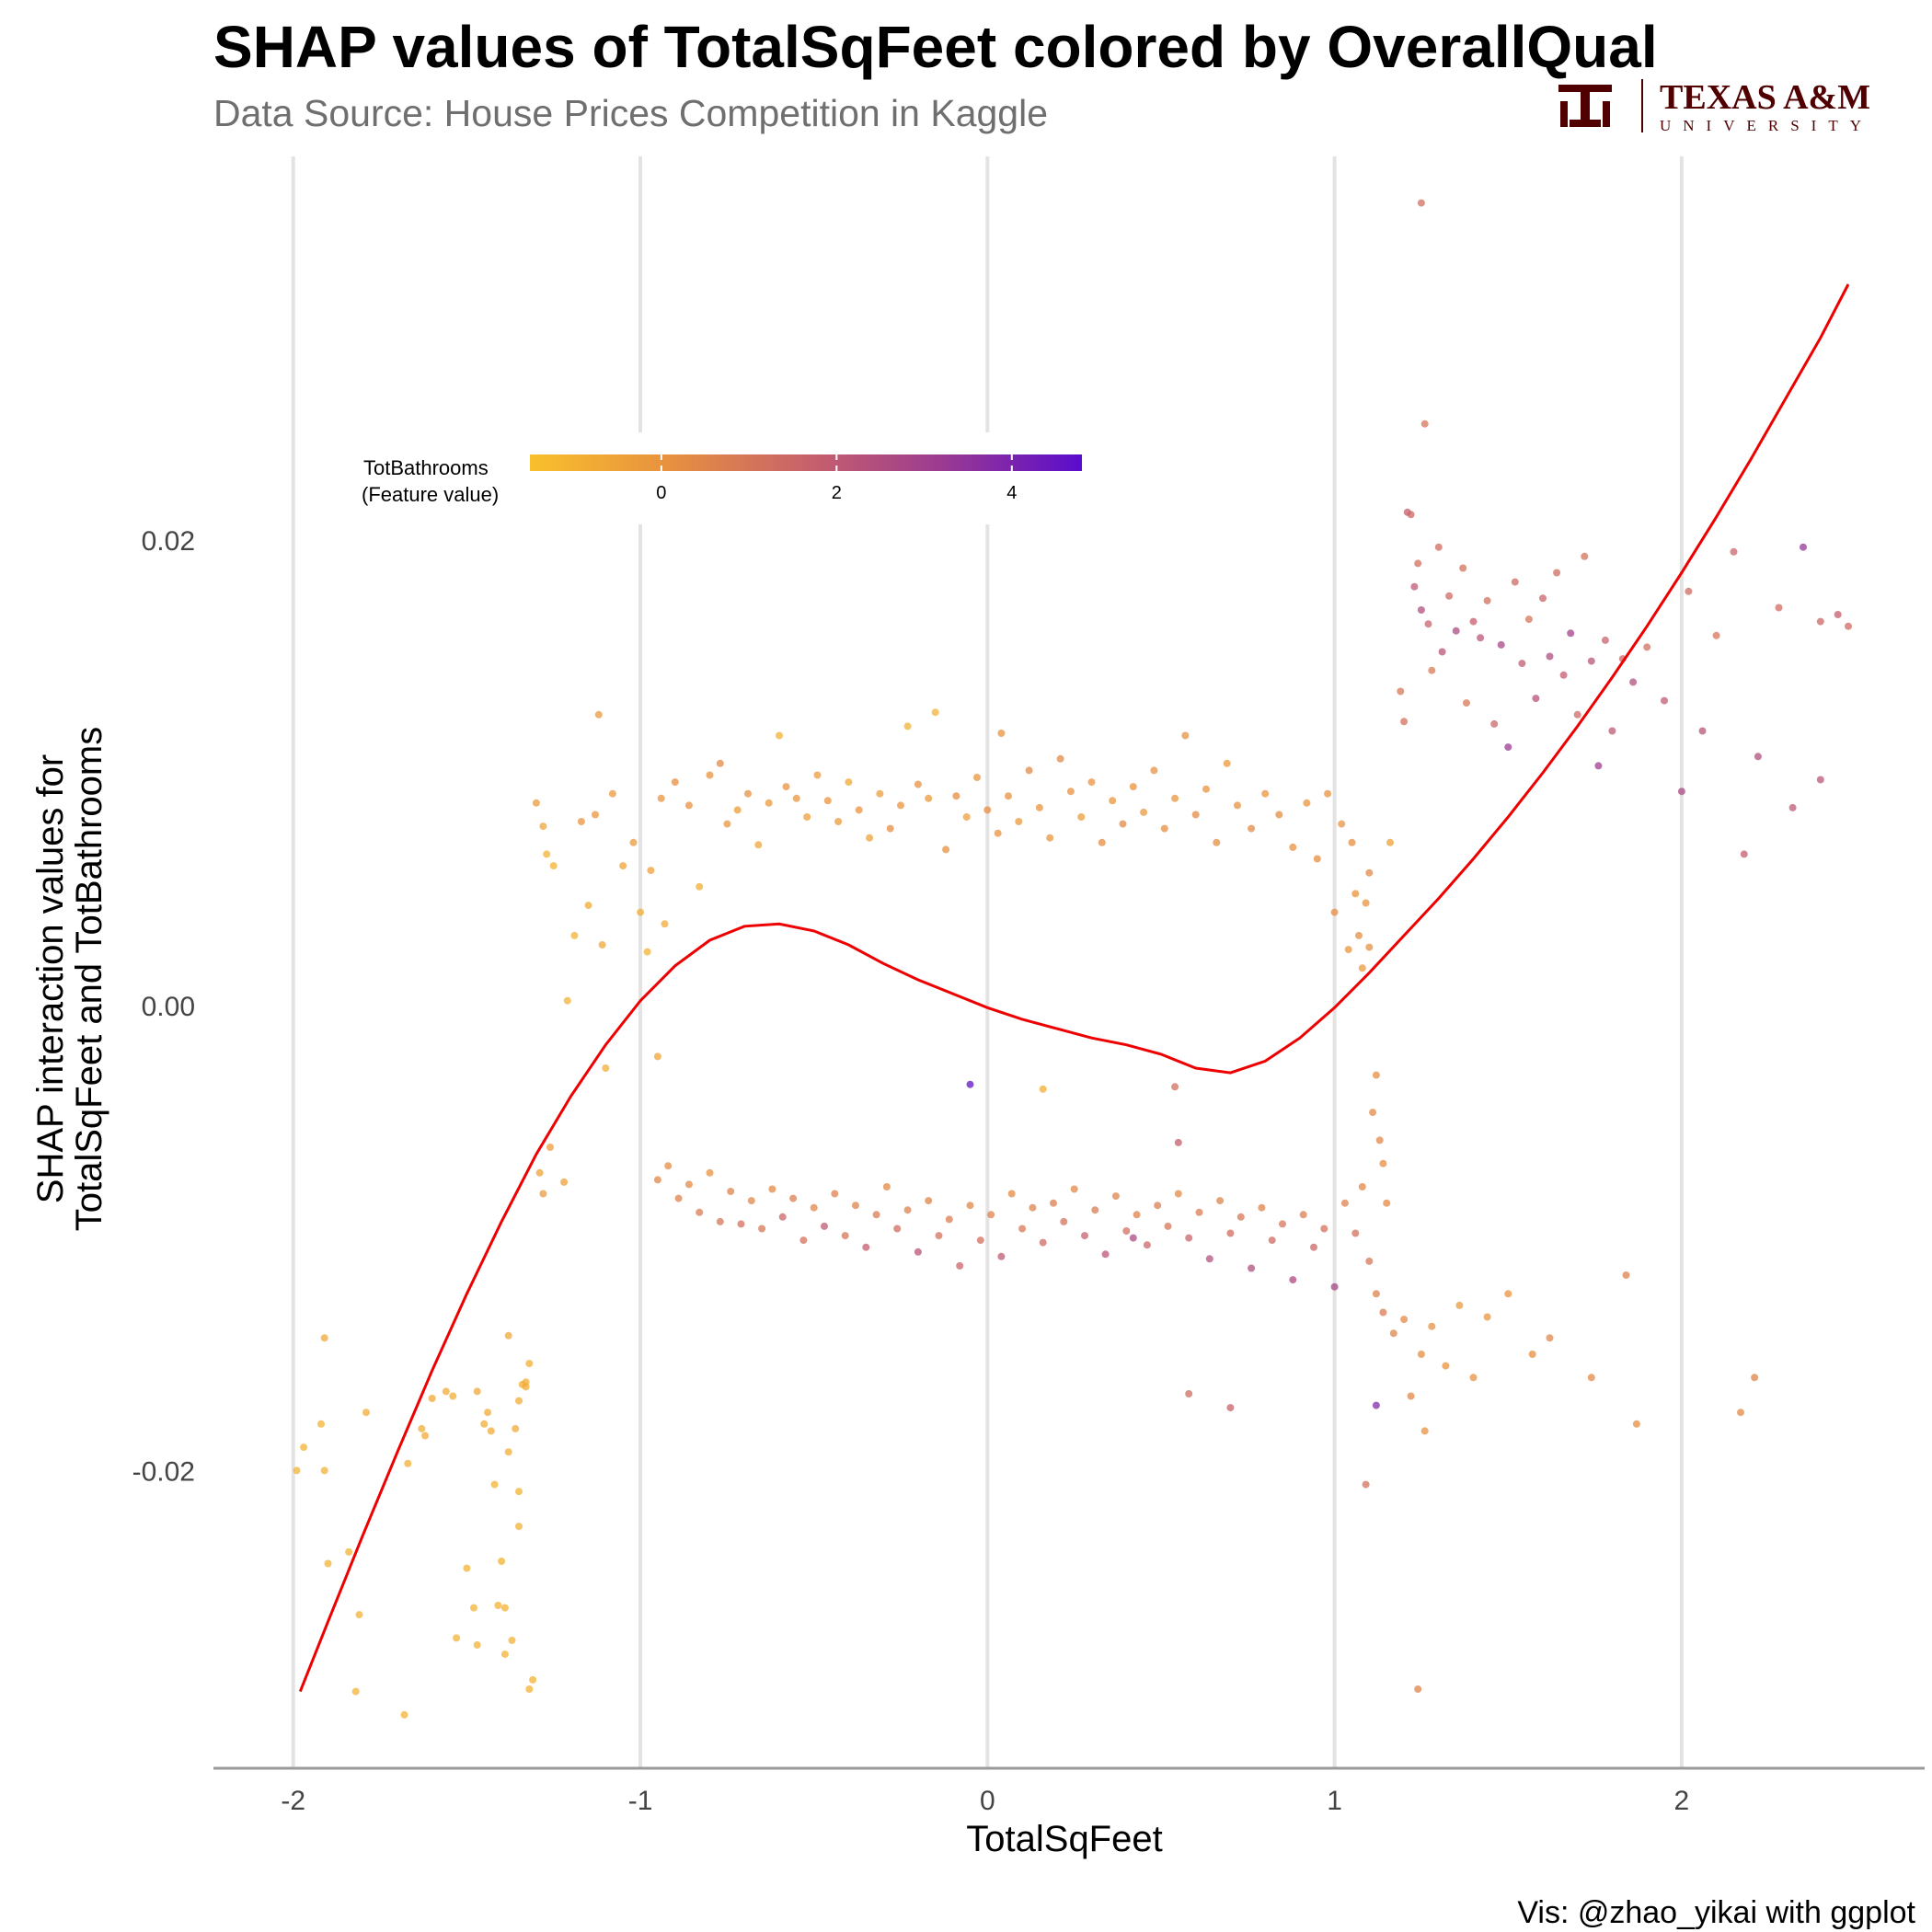 The width and height of the screenshot is (1932, 1932). Describe the element at coordinates (1716, 1913) in the screenshot. I see `chart-caption: Vis: @zhao_yikai with ggplot` at that location.